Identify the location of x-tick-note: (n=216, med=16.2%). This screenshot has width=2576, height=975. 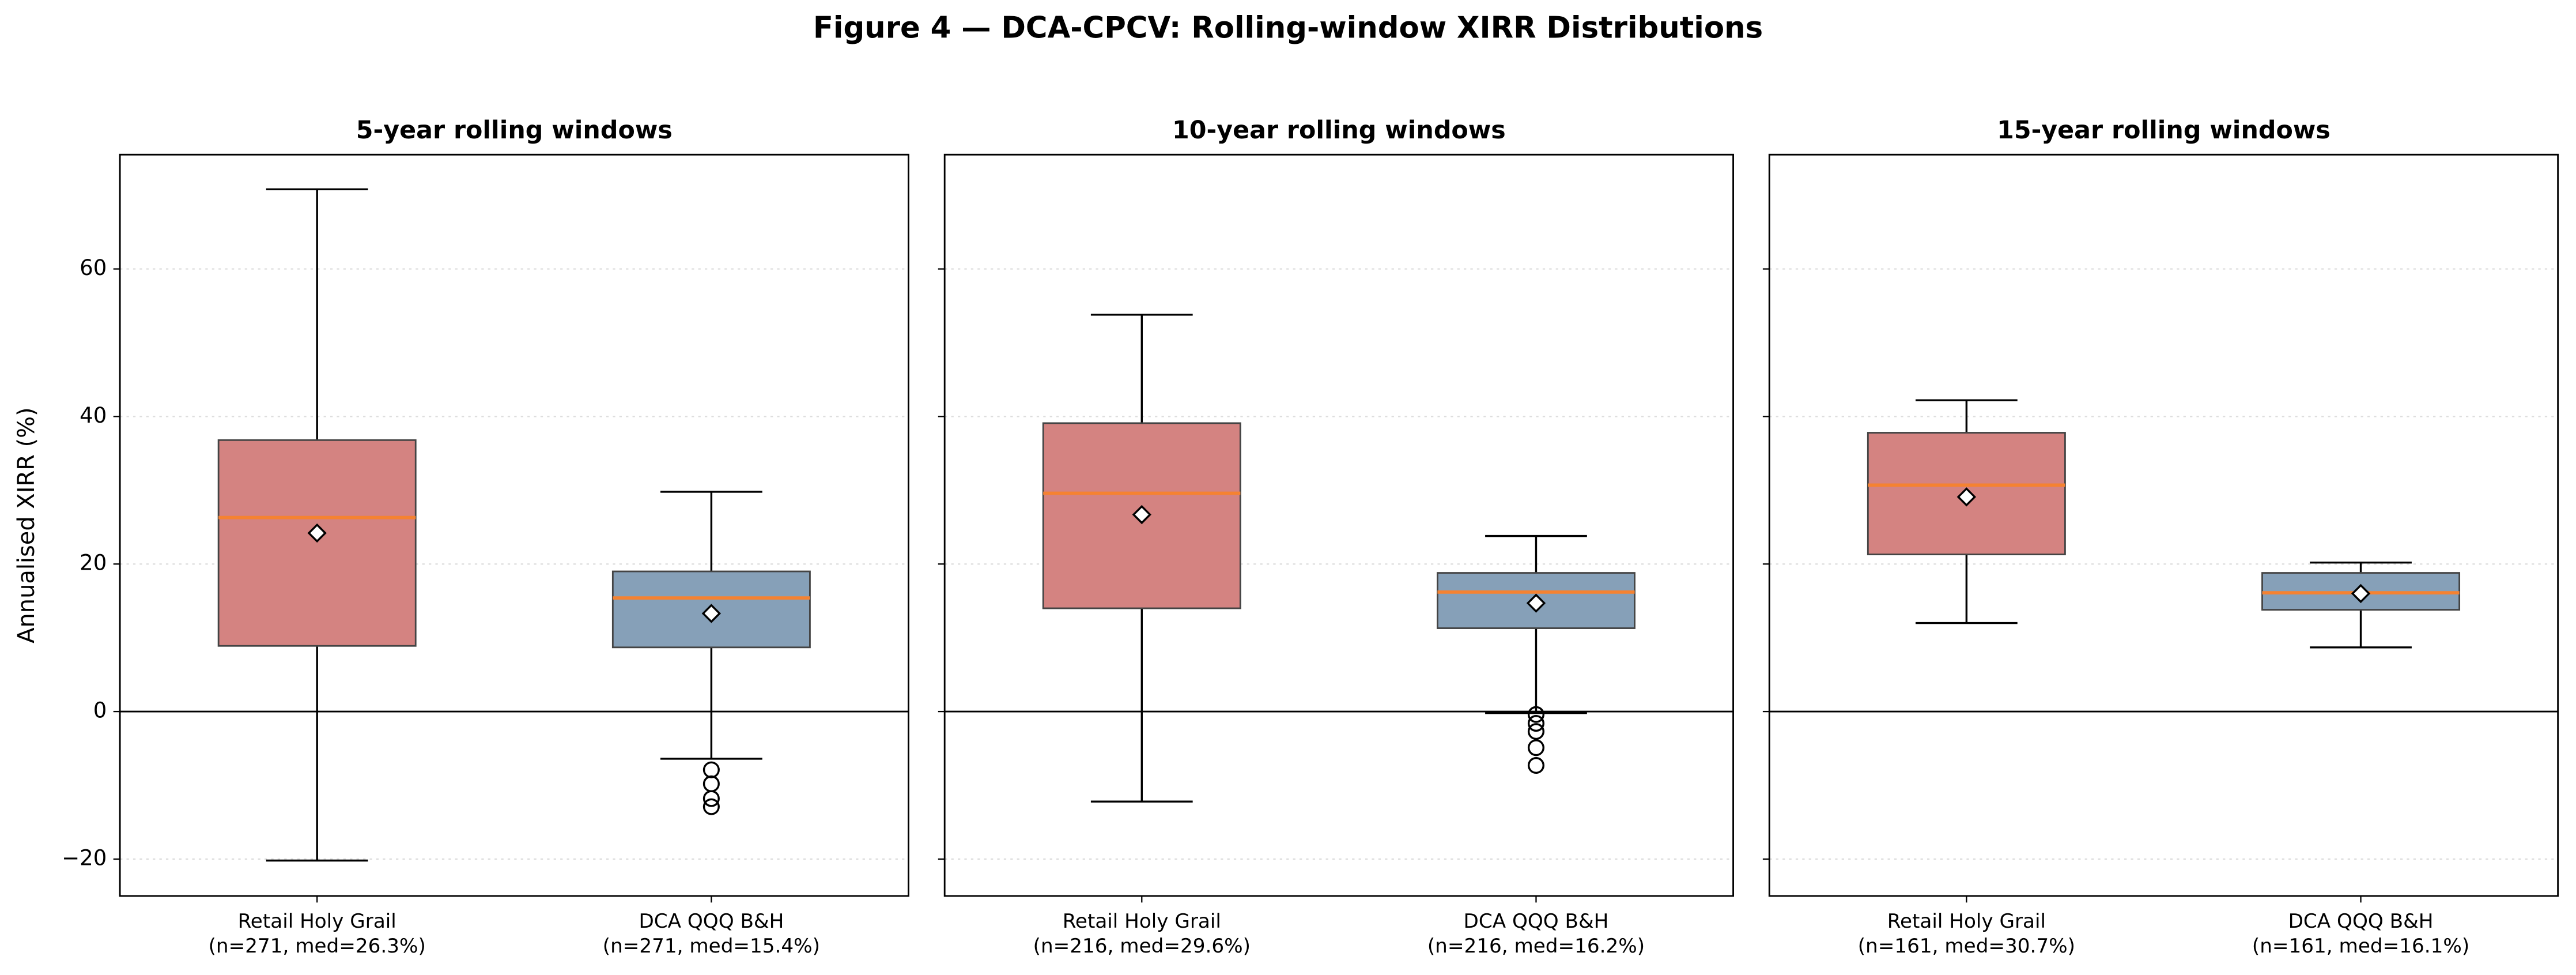
(1536, 947).